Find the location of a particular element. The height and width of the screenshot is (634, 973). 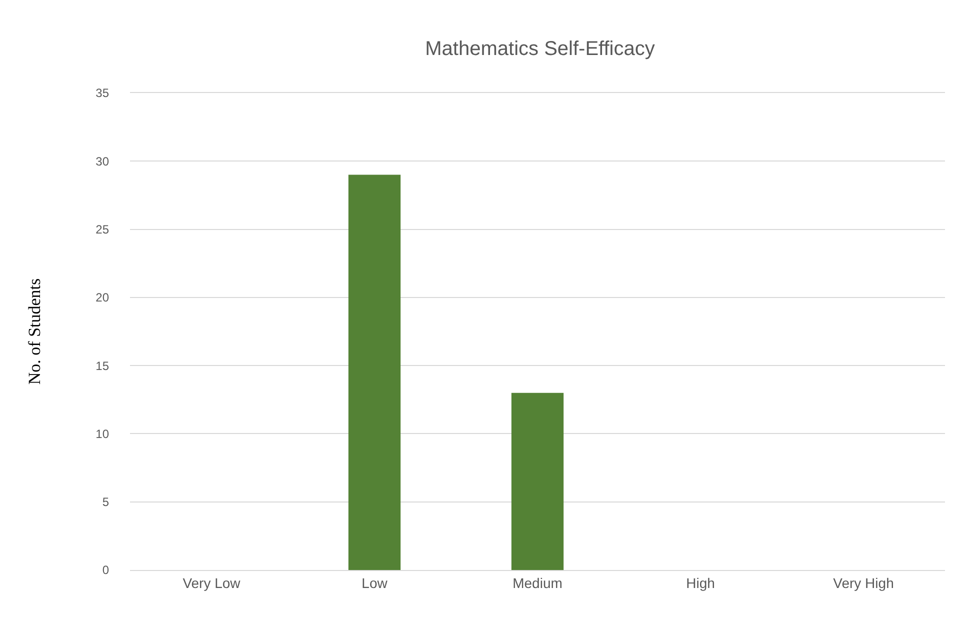

y-tick-label: 20 is located at coordinates (103, 297).